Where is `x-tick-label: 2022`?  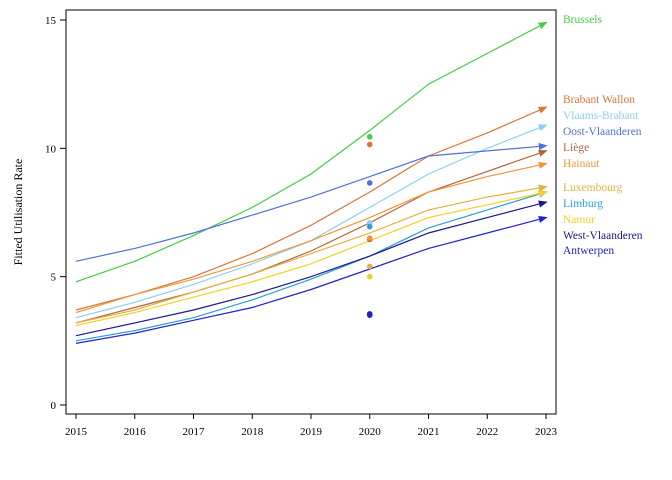
x-tick-label: 2022 is located at coordinates (487, 432).